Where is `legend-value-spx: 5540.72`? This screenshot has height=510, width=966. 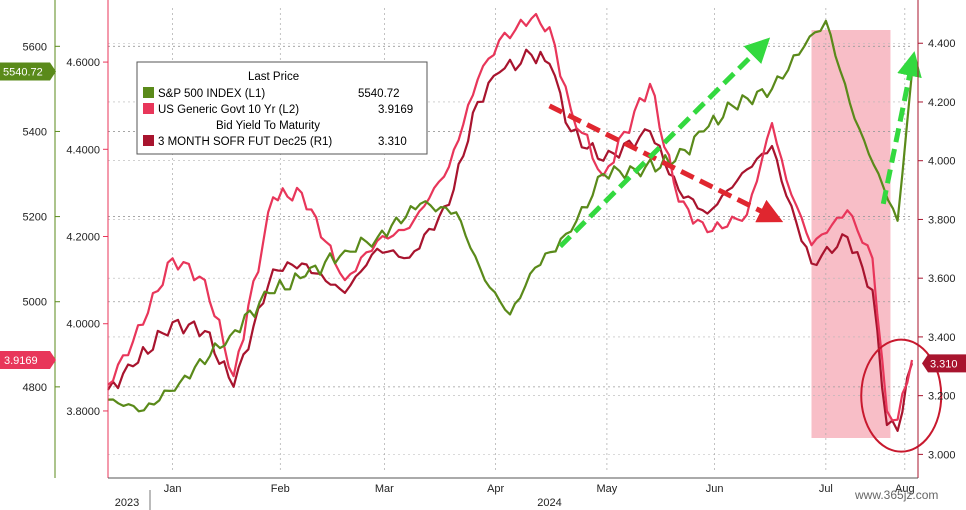 legend-value-spx: 5540.72 is located at coordinates (379, 94).